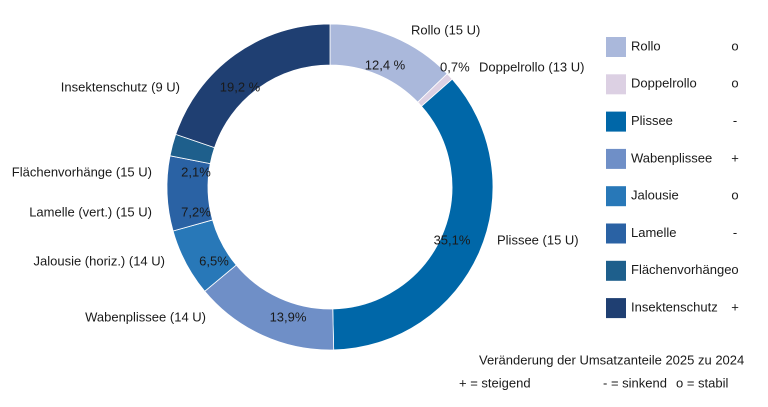  I want to click on legend-label: Wabenplissee, so click(671, 157).